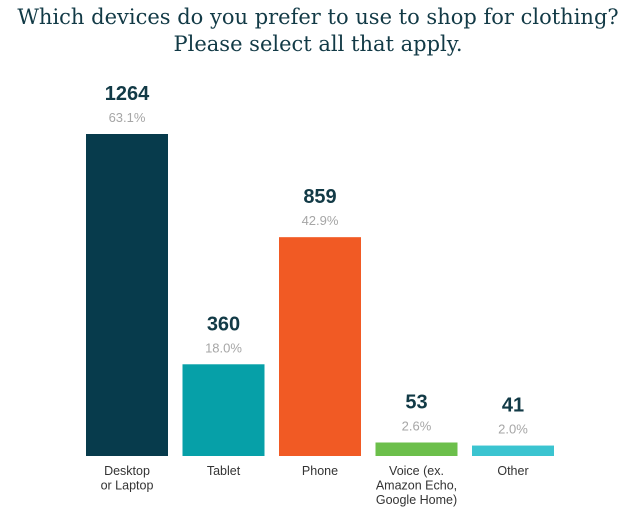 This screenshot has height=514, width=636. I want to click on value-label-4: 41, so click(513, 406).